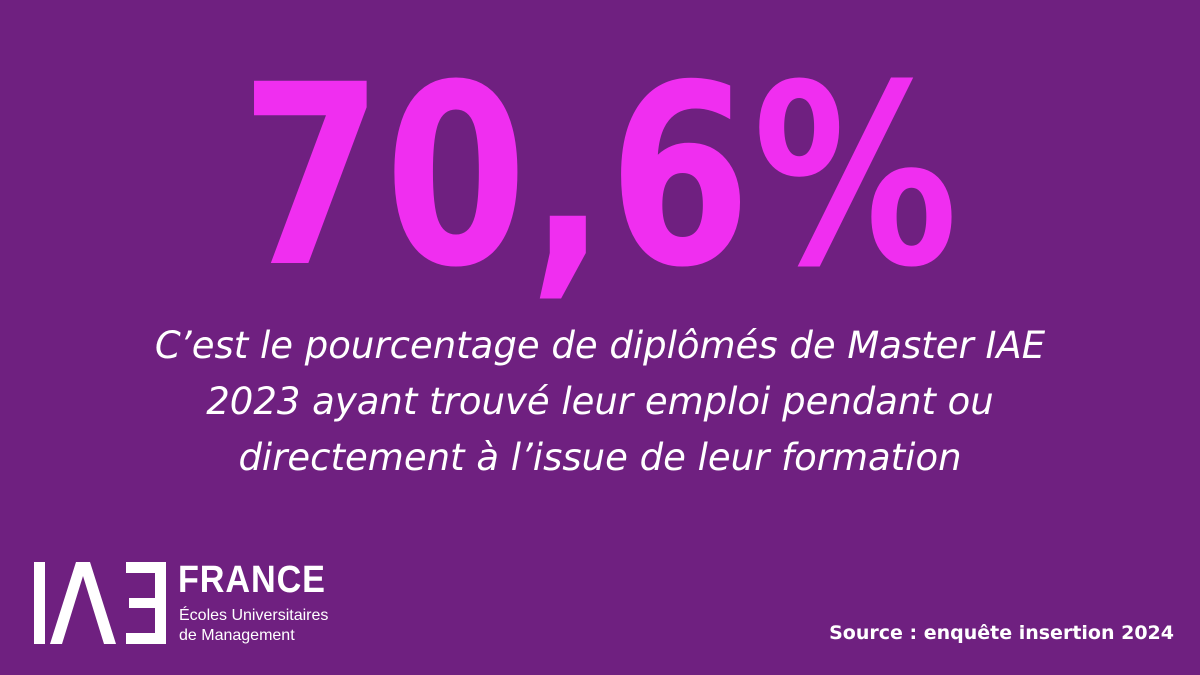 The height and width of the screenshot is (675, 1200). What do you see at coordinates (100, 603) in the screenshot?
I see `iae-logo-mark` at bounding box center [100, 603].